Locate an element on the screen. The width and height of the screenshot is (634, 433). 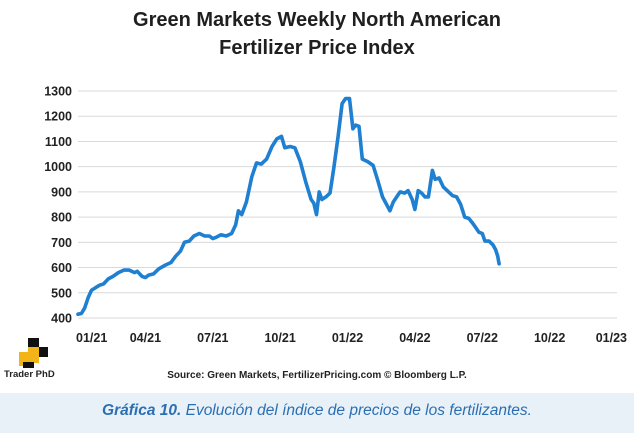
y-tick-label: 900 is located at coordinates (61, 192).